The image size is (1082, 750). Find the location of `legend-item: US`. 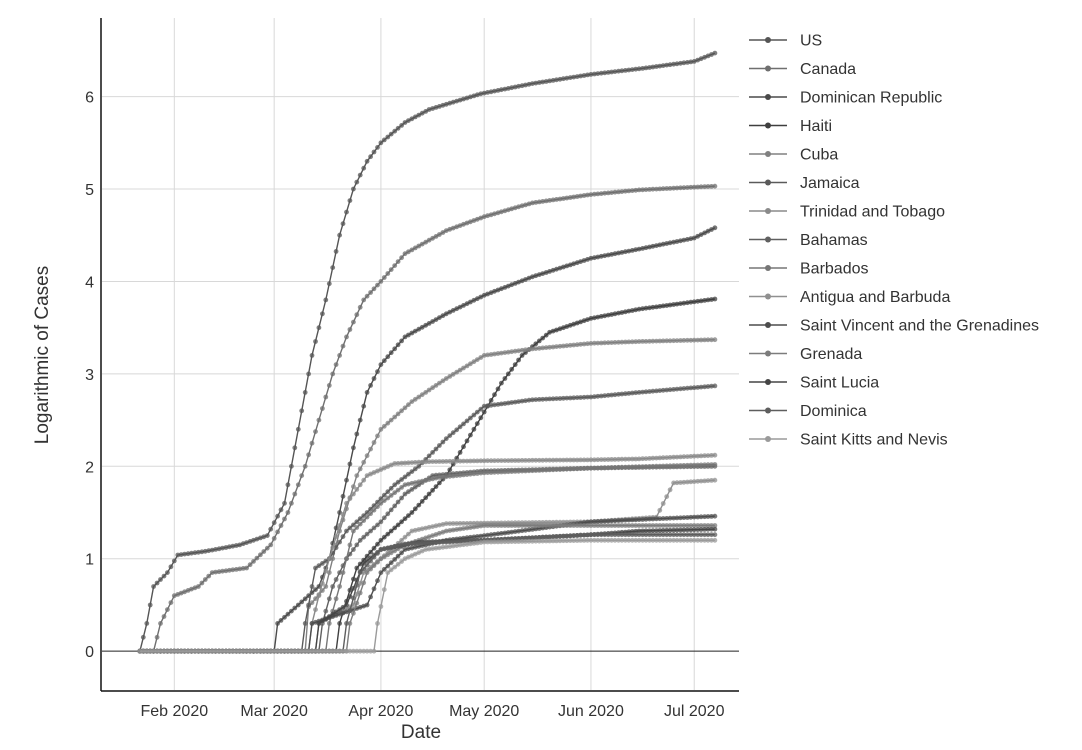

legend-item: US is located at coordinates (785, 41).